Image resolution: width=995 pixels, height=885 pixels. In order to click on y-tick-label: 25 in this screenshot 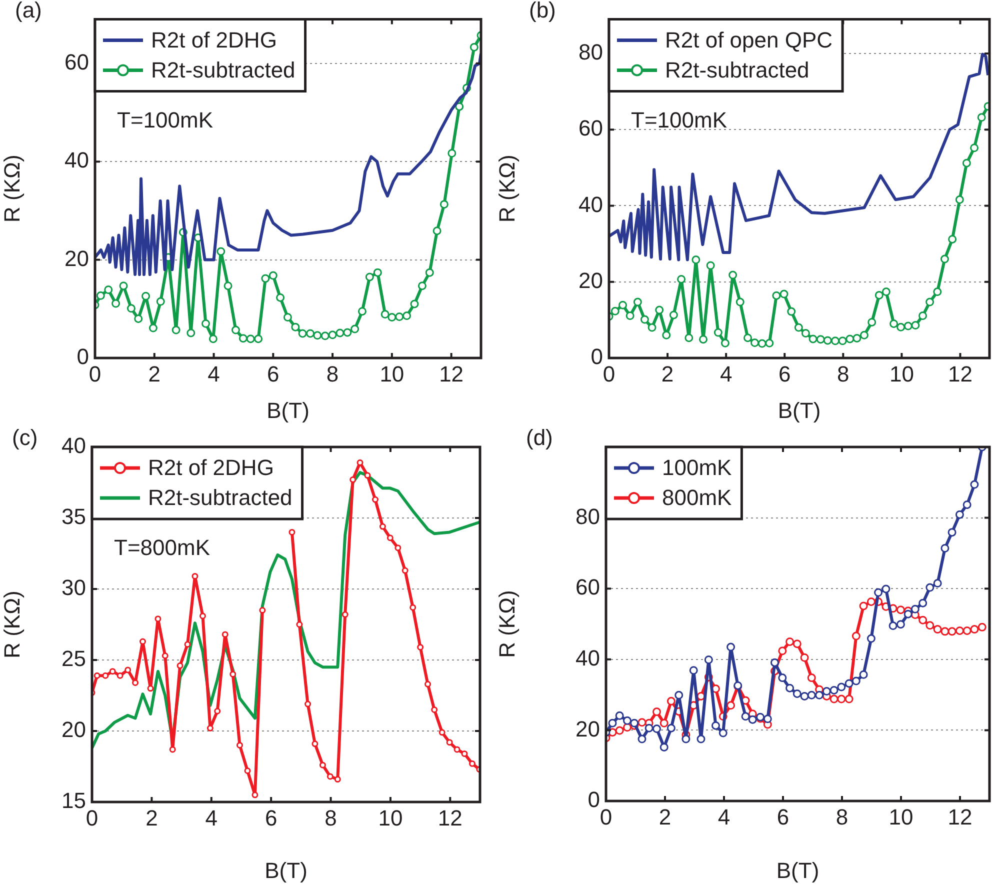, I will do `click(74, 659)`.